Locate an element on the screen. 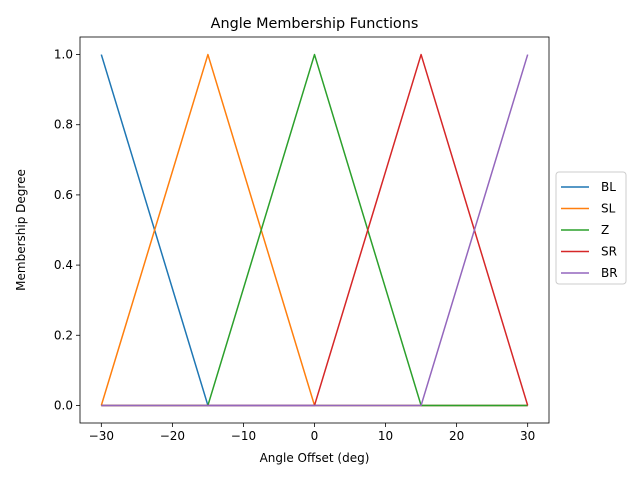 The height and width of the screenshot is (480, 640). x-tick-label: 10 is located at coordinates (385, 436).